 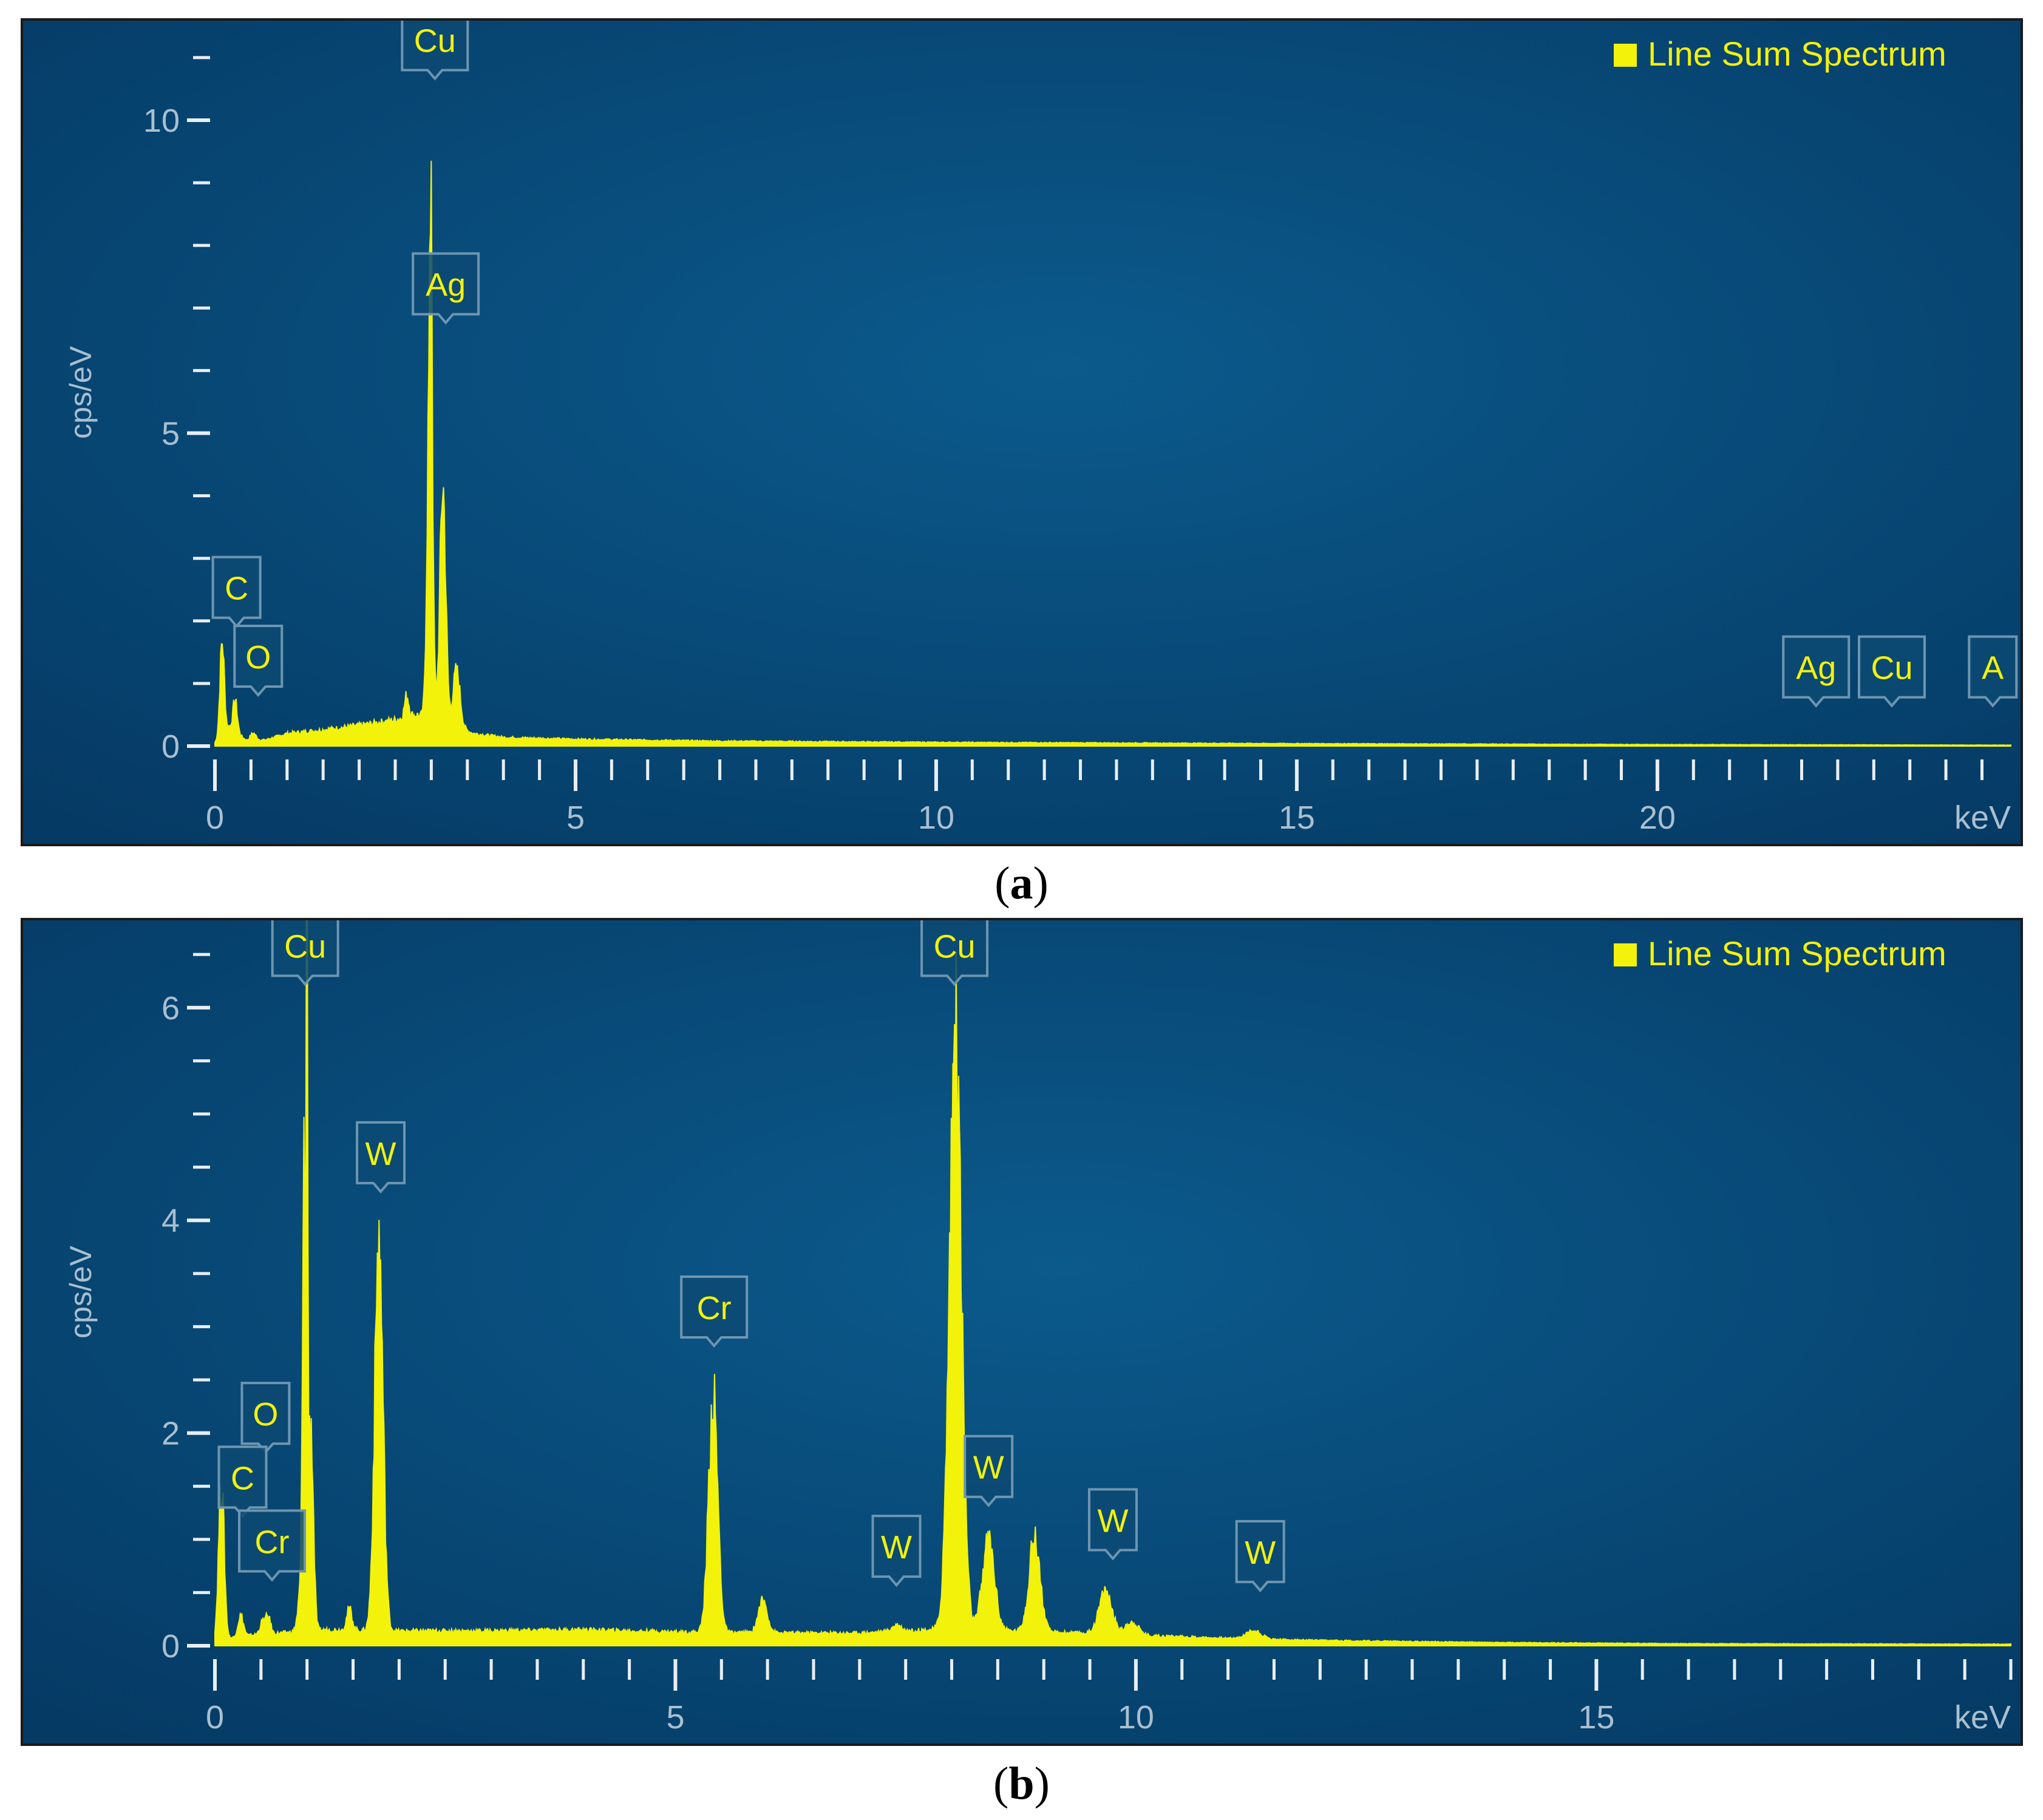 I want to click on y-tick-label: 4, so click(x=170, y=1221).